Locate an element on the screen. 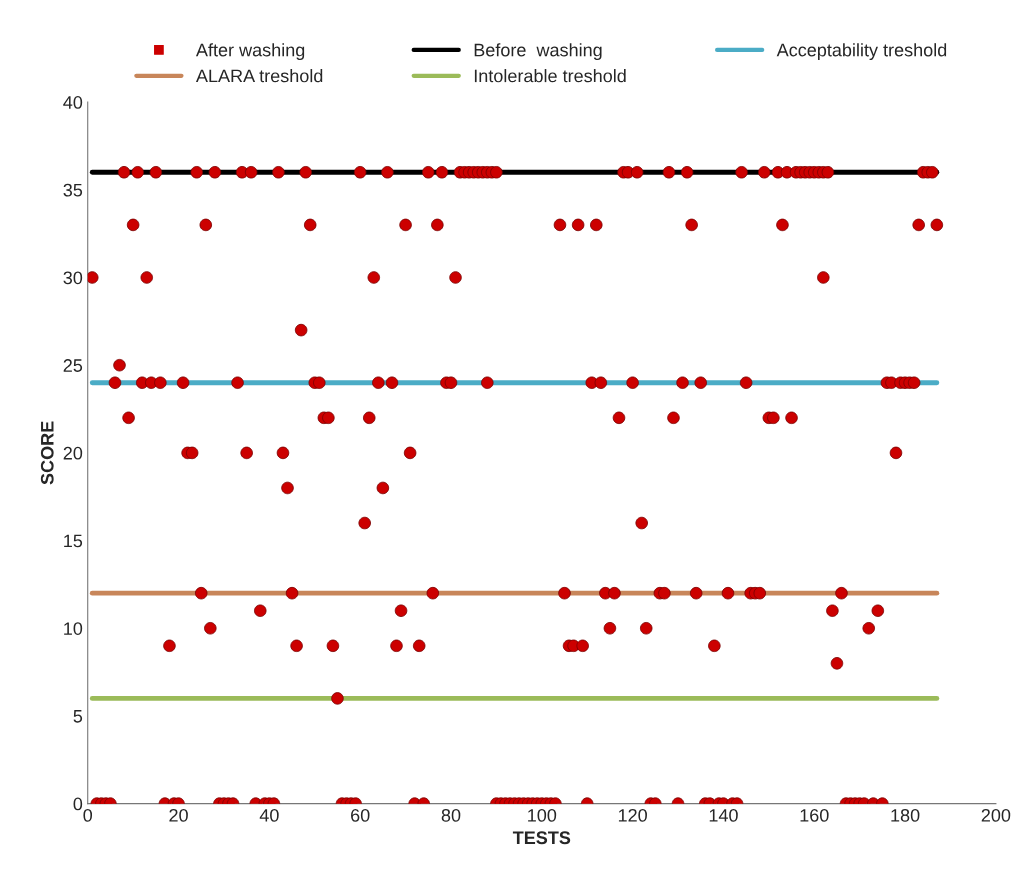  legend-label: Intolerable treshold is located at coordinates (550, 76).